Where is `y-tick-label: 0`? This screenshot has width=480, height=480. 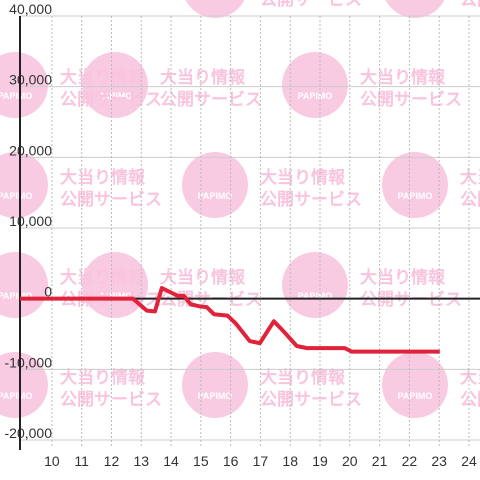
y-tick-label: 0 is located at coordinates (48, 292).